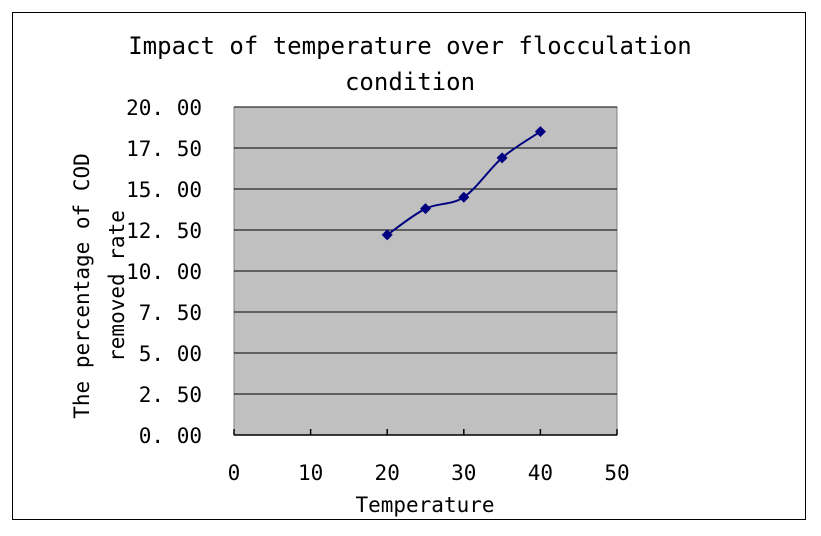 The height and width of the screenshot is (536, 821). I want to click on y-tick-label: 17. 50, so click(164, 149).